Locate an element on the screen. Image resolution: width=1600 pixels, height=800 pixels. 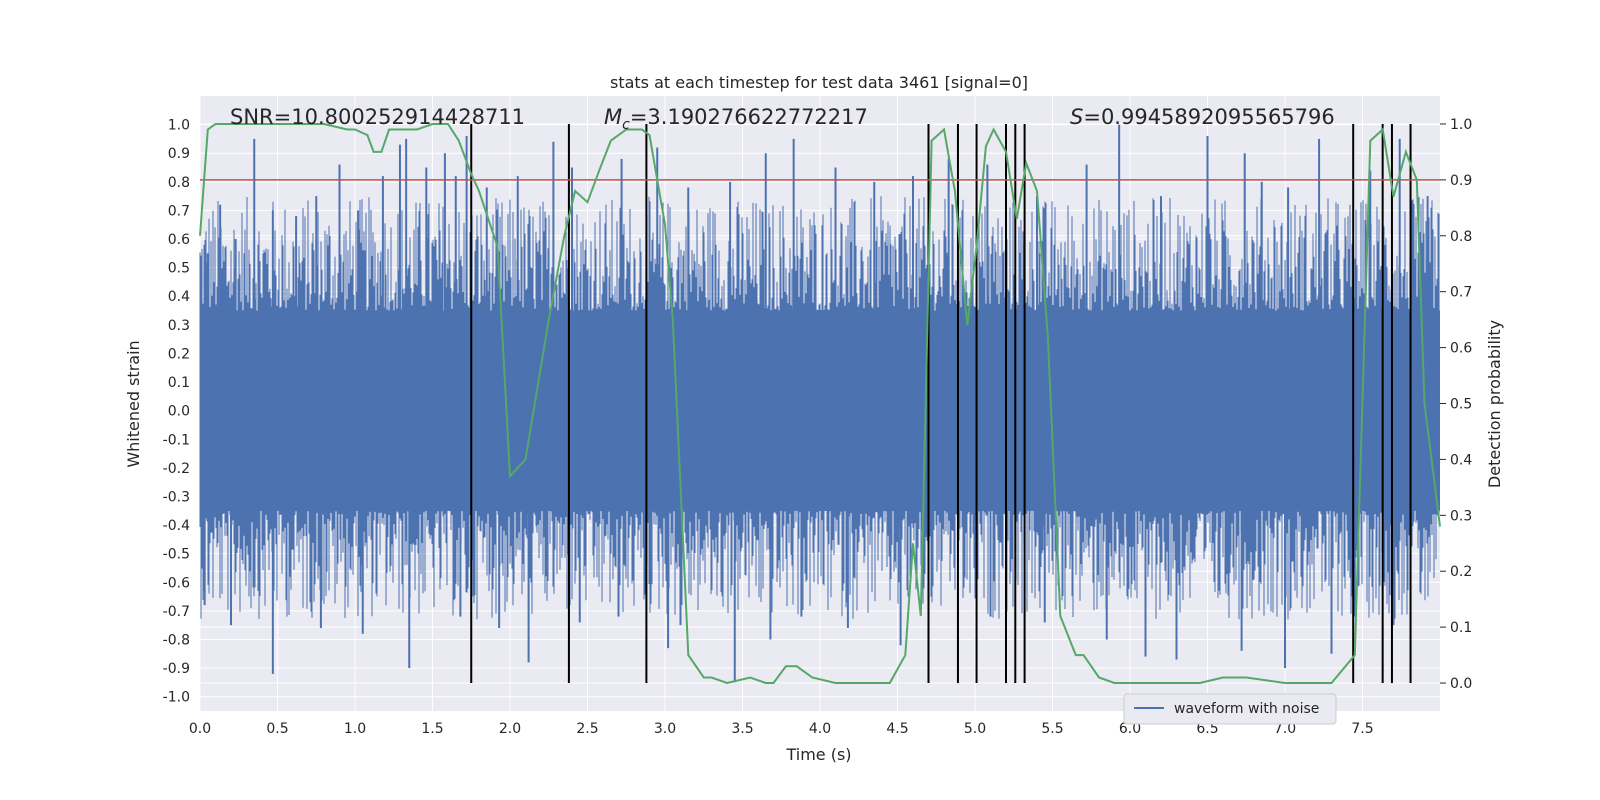
chirp-mass-value: =3.190276622772217 is located at coordinates (749, 117).